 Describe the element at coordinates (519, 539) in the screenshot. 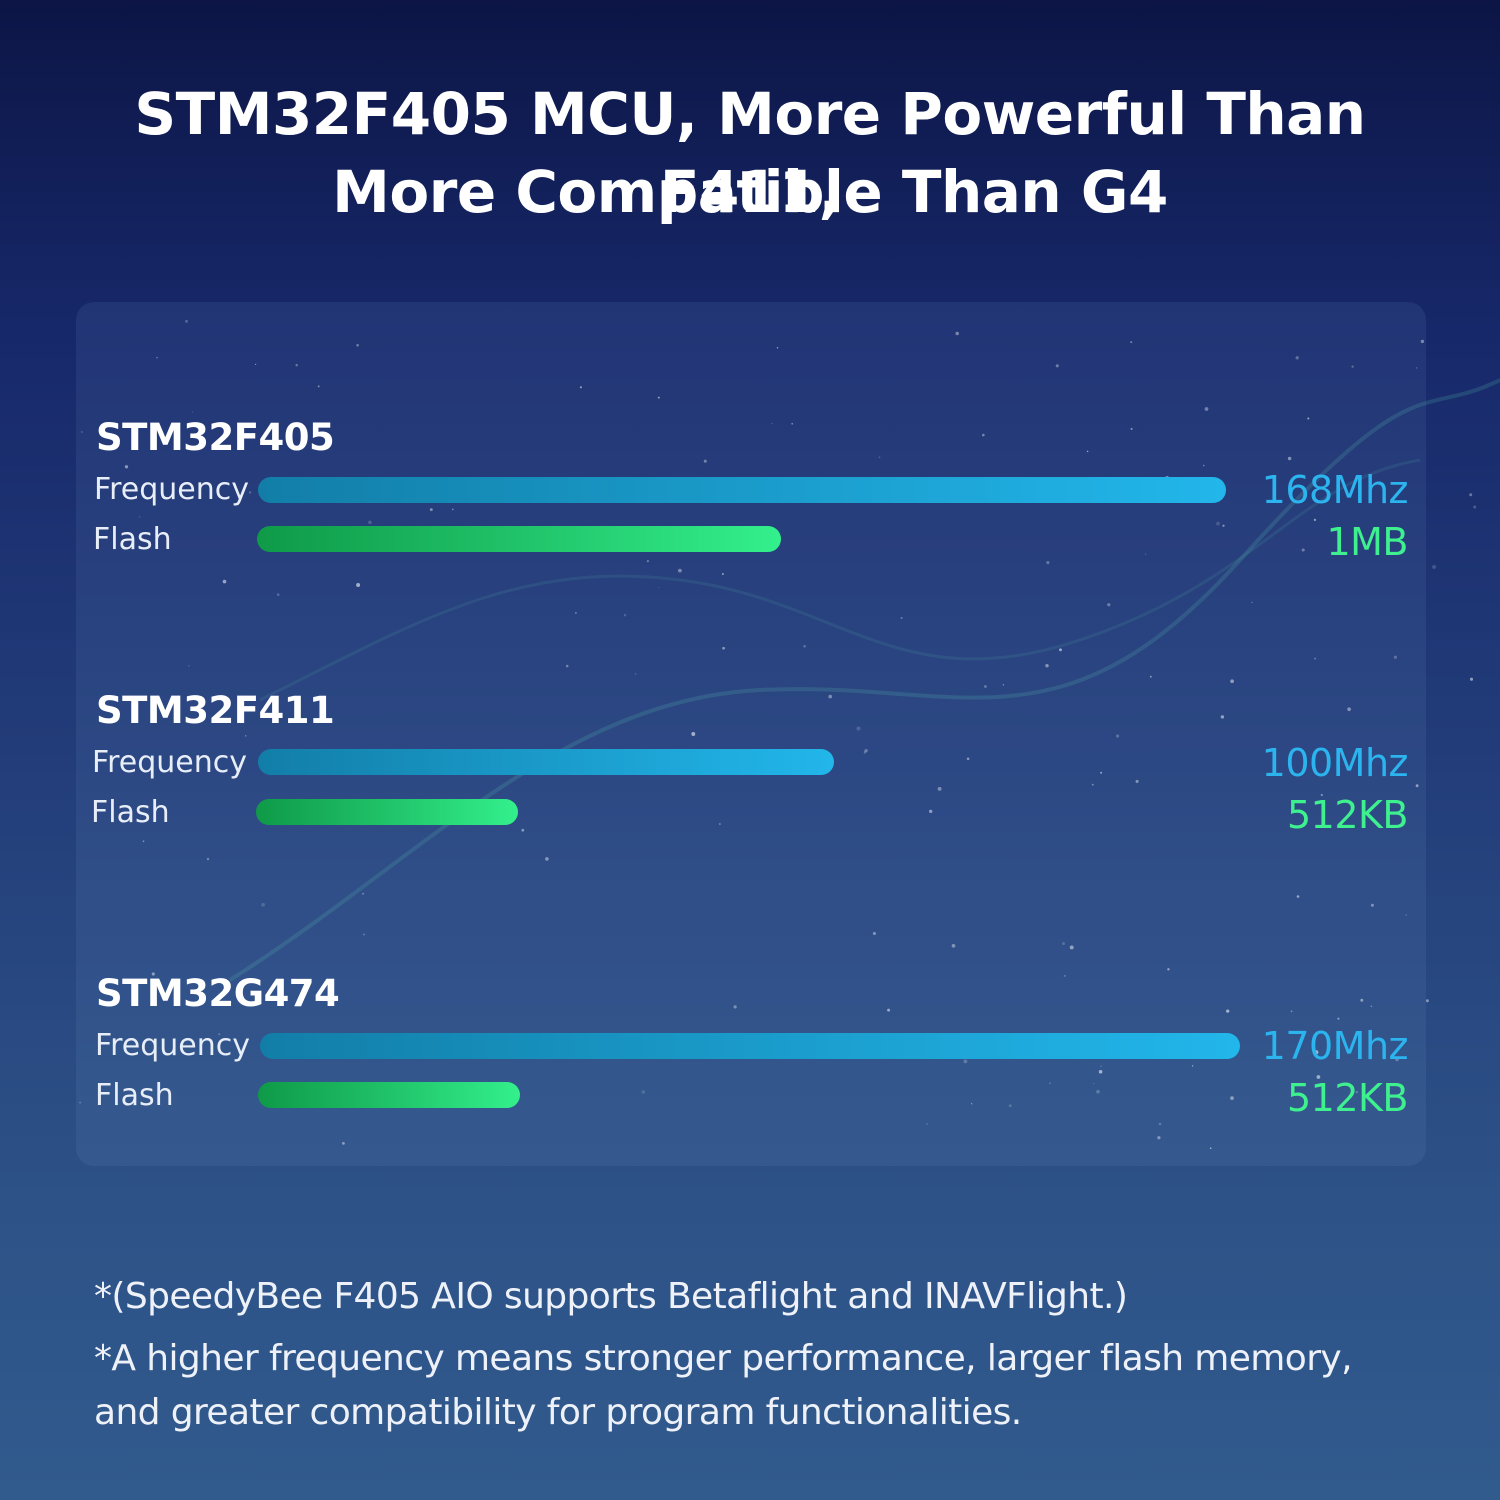

I see `bar-stm32f405-flash` at that location.